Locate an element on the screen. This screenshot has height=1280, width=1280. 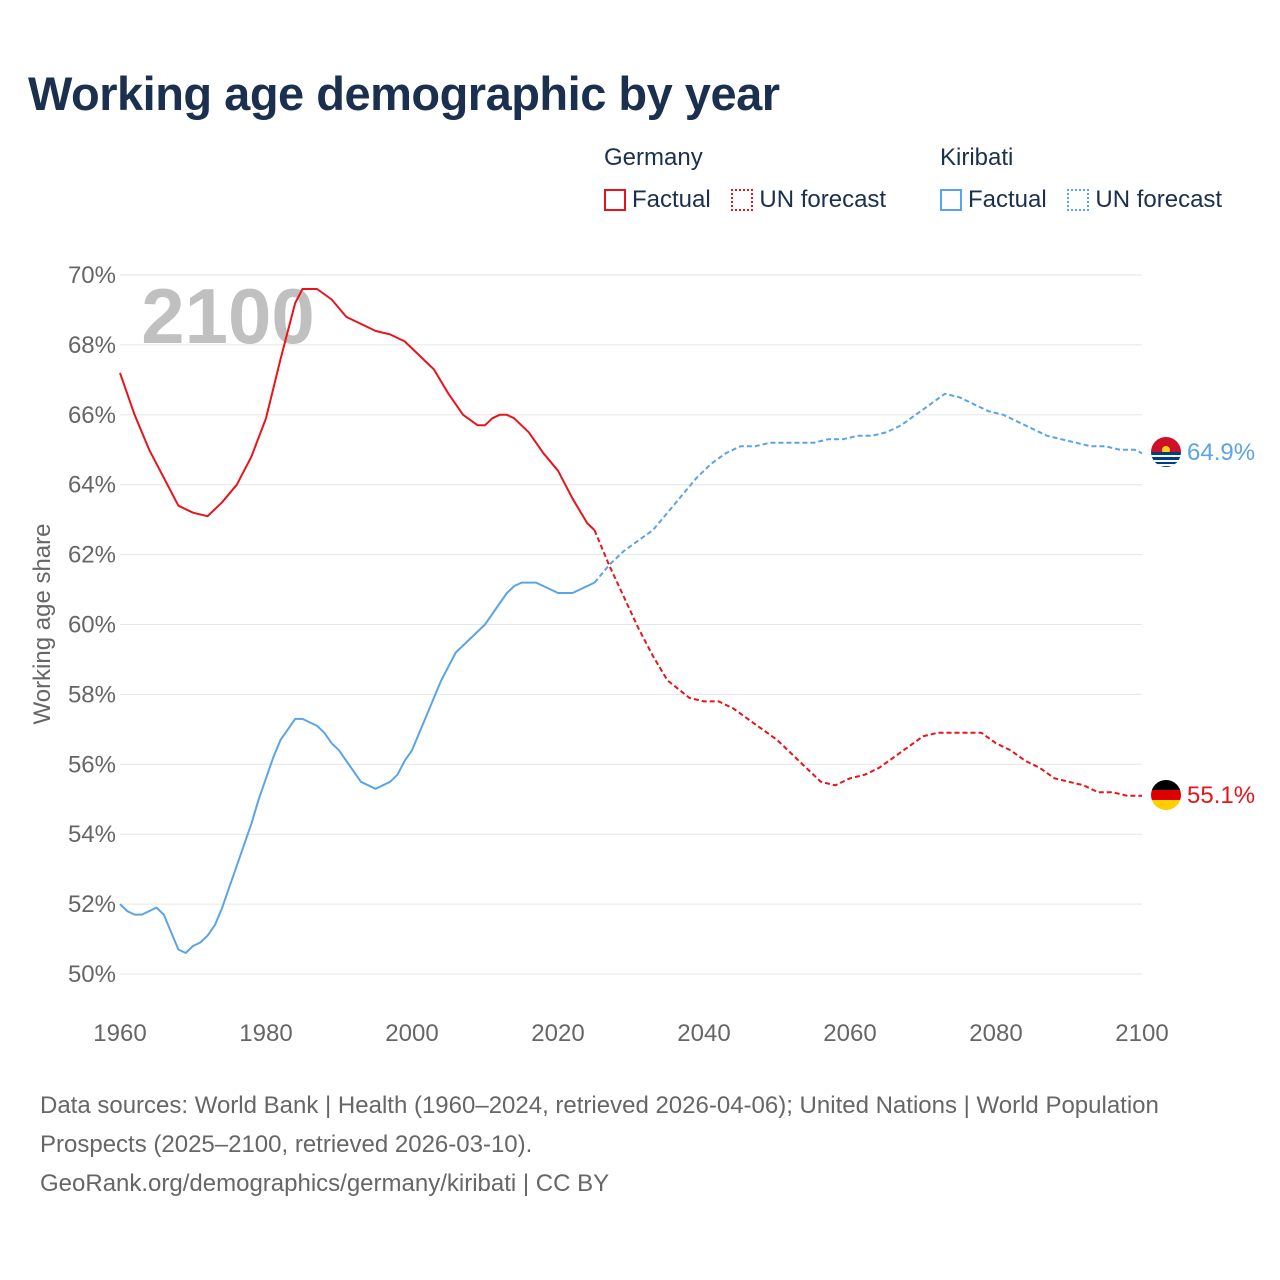
germany-forecast-swatch is located at coordinates (742, 200).